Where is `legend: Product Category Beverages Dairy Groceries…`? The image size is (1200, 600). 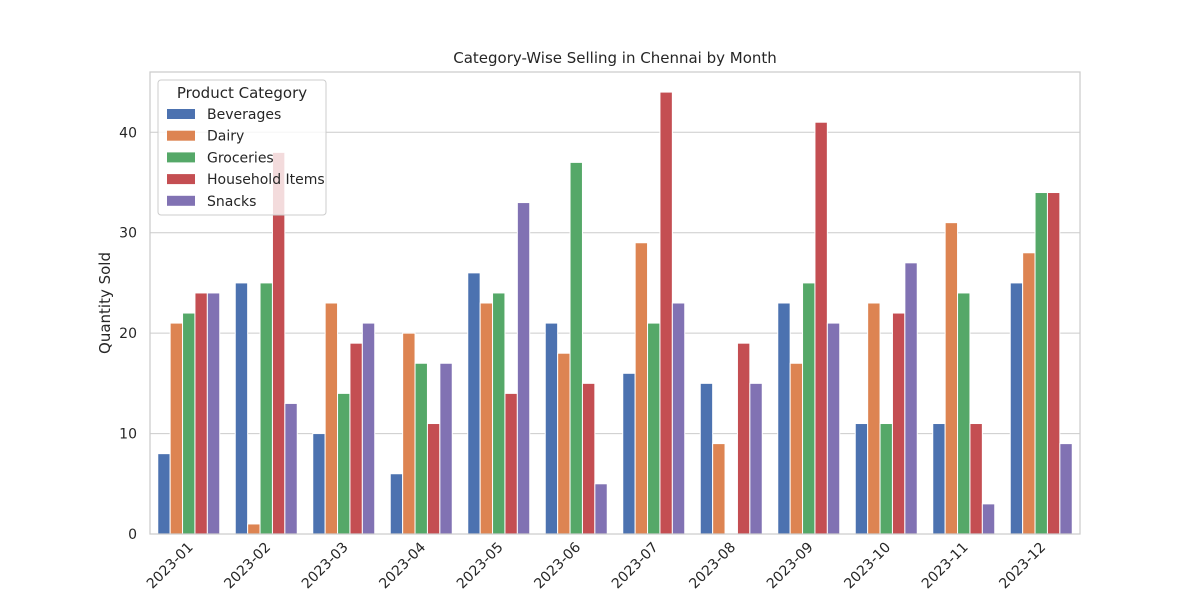 legend: Product Category Beverages Dairy Groceries… is located at coordinates (242, 147).